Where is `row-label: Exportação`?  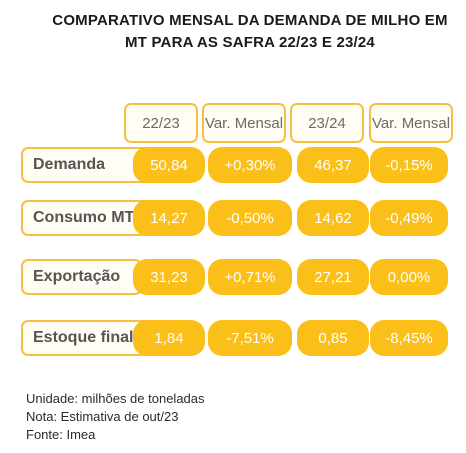 row-label: Exportação is located at coordinates (81, 277).